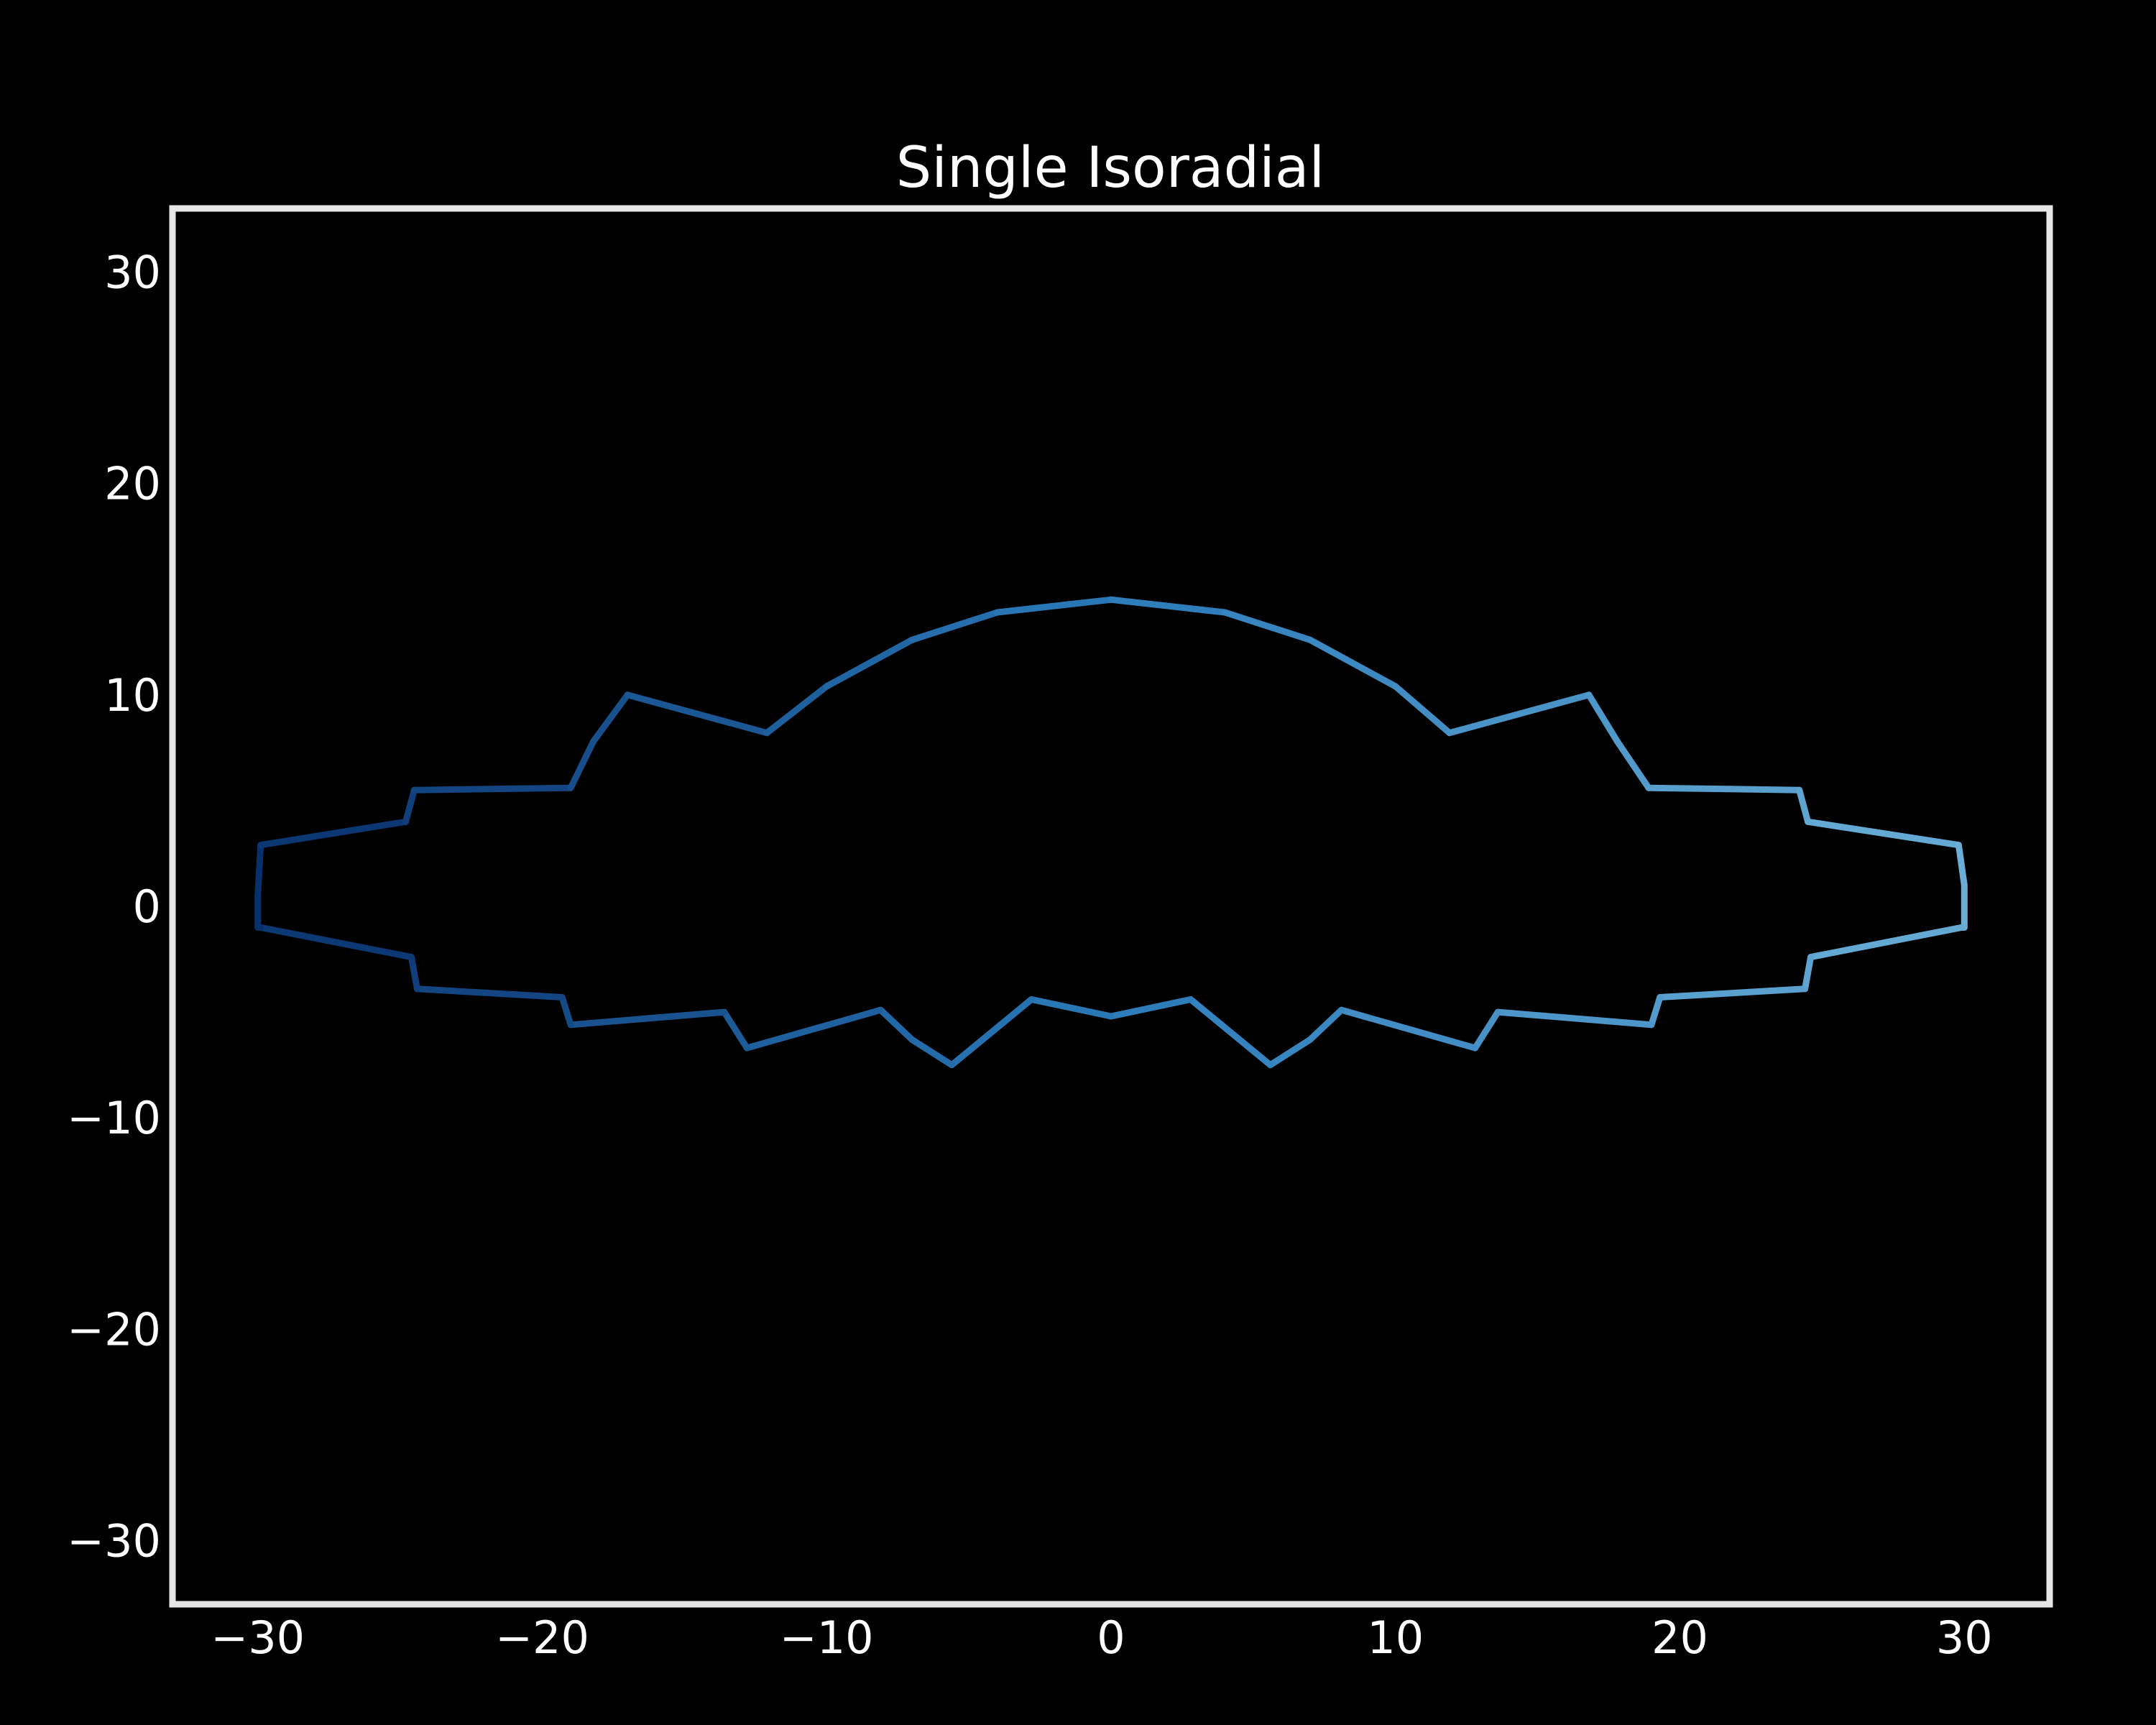  What do you see at coordinates (132, 484) in the screenshot?
I see `y-tick-label: 20` at bounding box center [132, 484].